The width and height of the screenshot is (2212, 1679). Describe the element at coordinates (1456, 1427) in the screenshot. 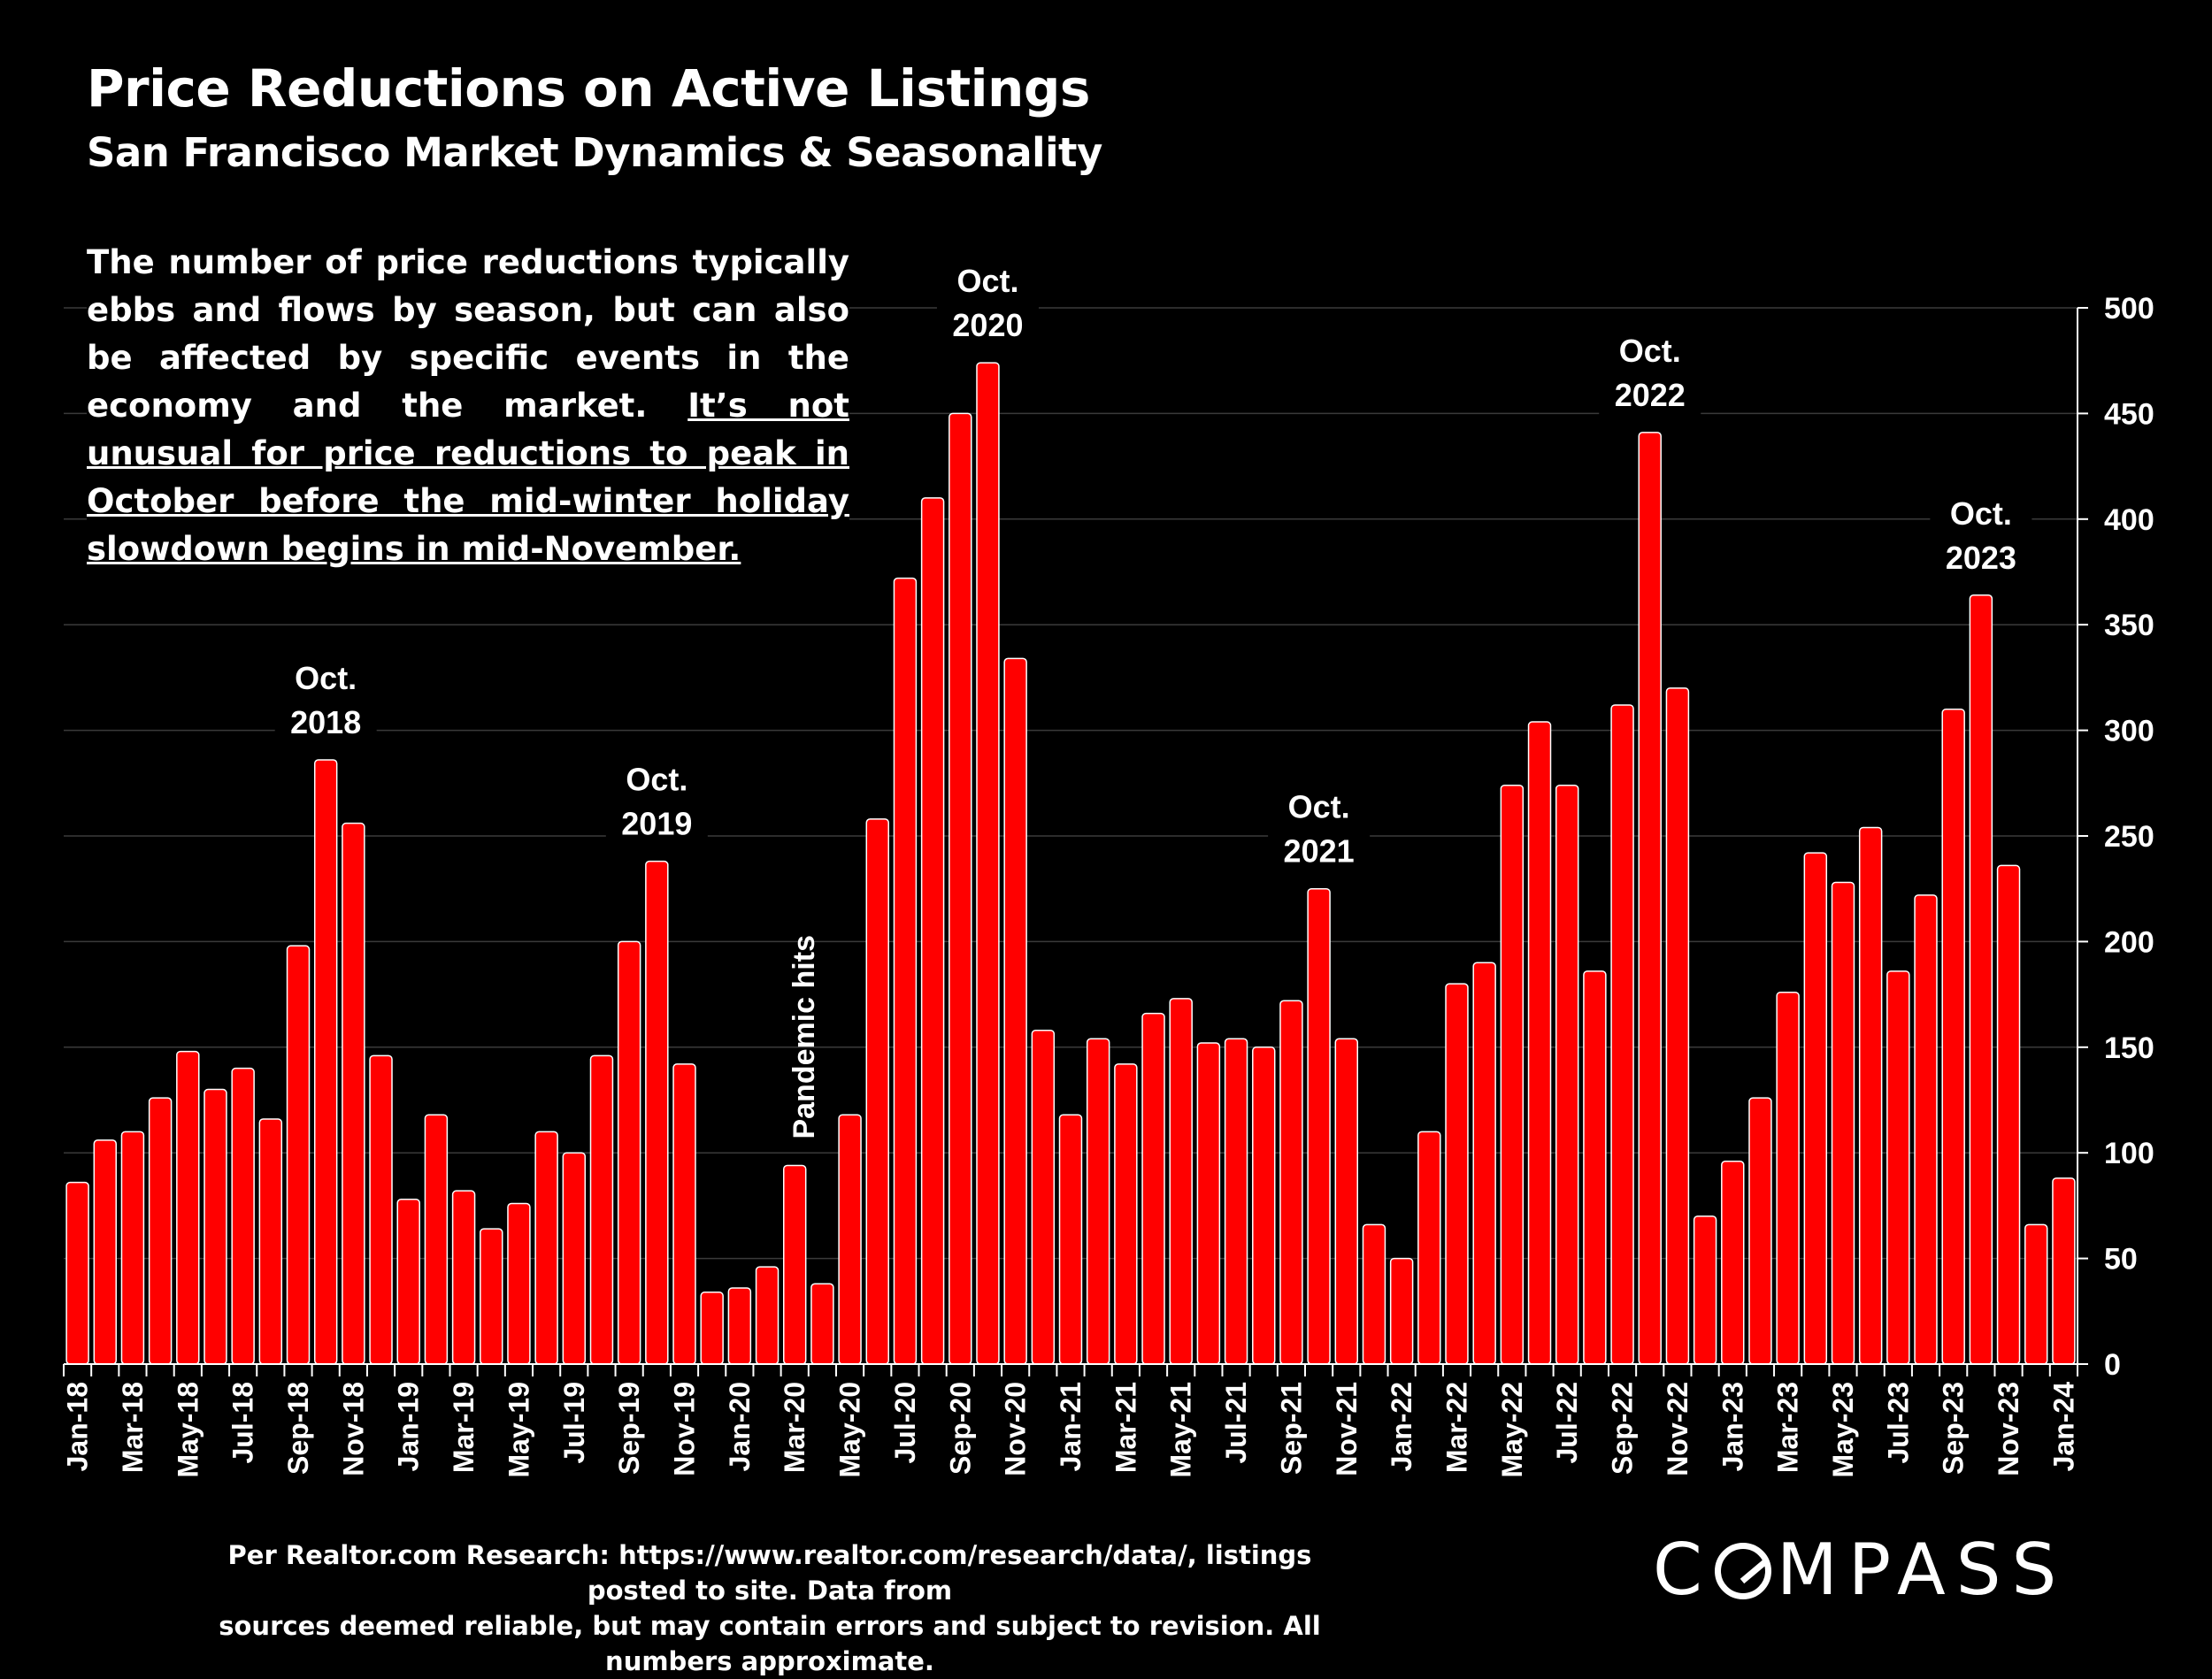

I see `x-tick-label: Mar-22` at that location.